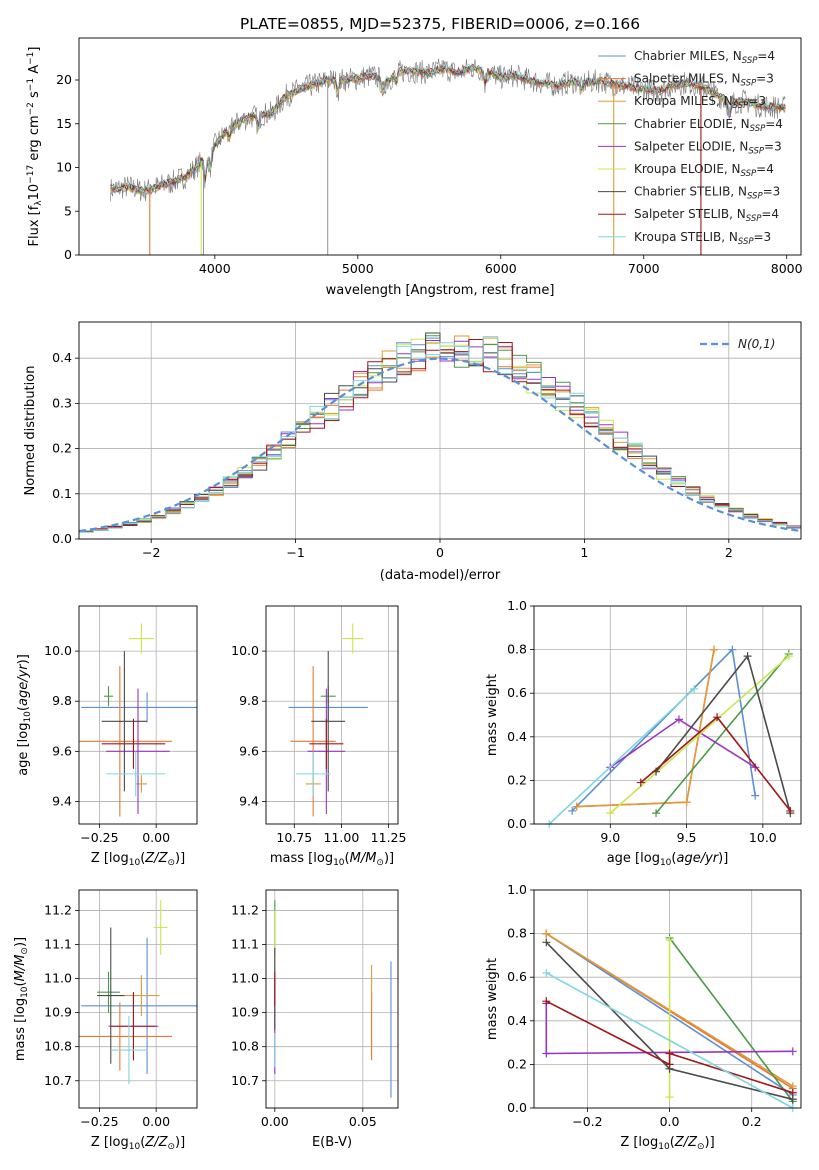 The width and height of the screenshot is (819, 1170). Describe the element at coordinates (363, 858) in the screenshot. I see `x-axis-label-part: M/M` at that location.